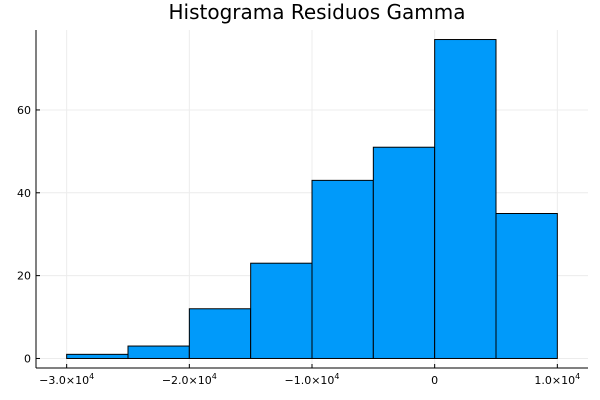 The width and height of the screenshot is (600, 400). Describe the element at coordinates (24, 110) in the screenshot. I see `y-tick-label: 60` at that location.